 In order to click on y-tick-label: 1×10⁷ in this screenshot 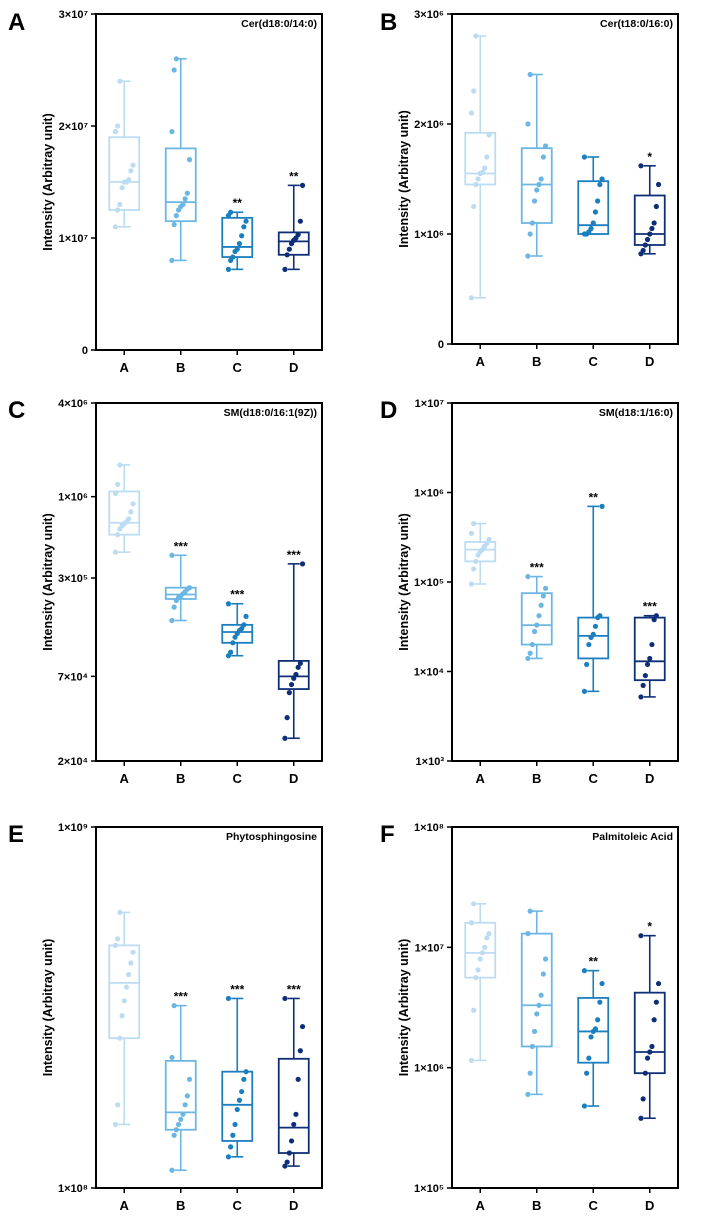, I will do `click(74, 239)`.